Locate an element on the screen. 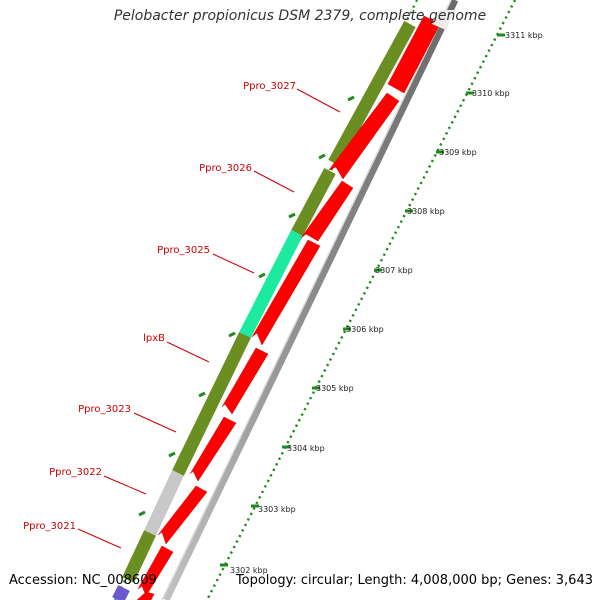 Image resolution: width=600 pixels, height=600 pixels. gene-lpxb is located at coordinates (211, 404).